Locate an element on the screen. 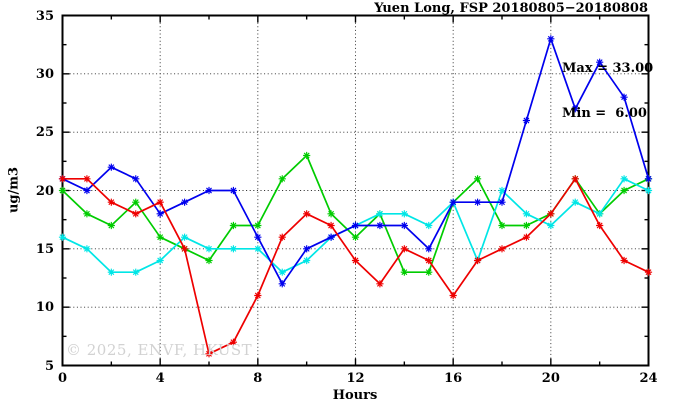 This screenshot has width=674, height=409. y-tick-label: 30 is located at coordinates (44, 74).